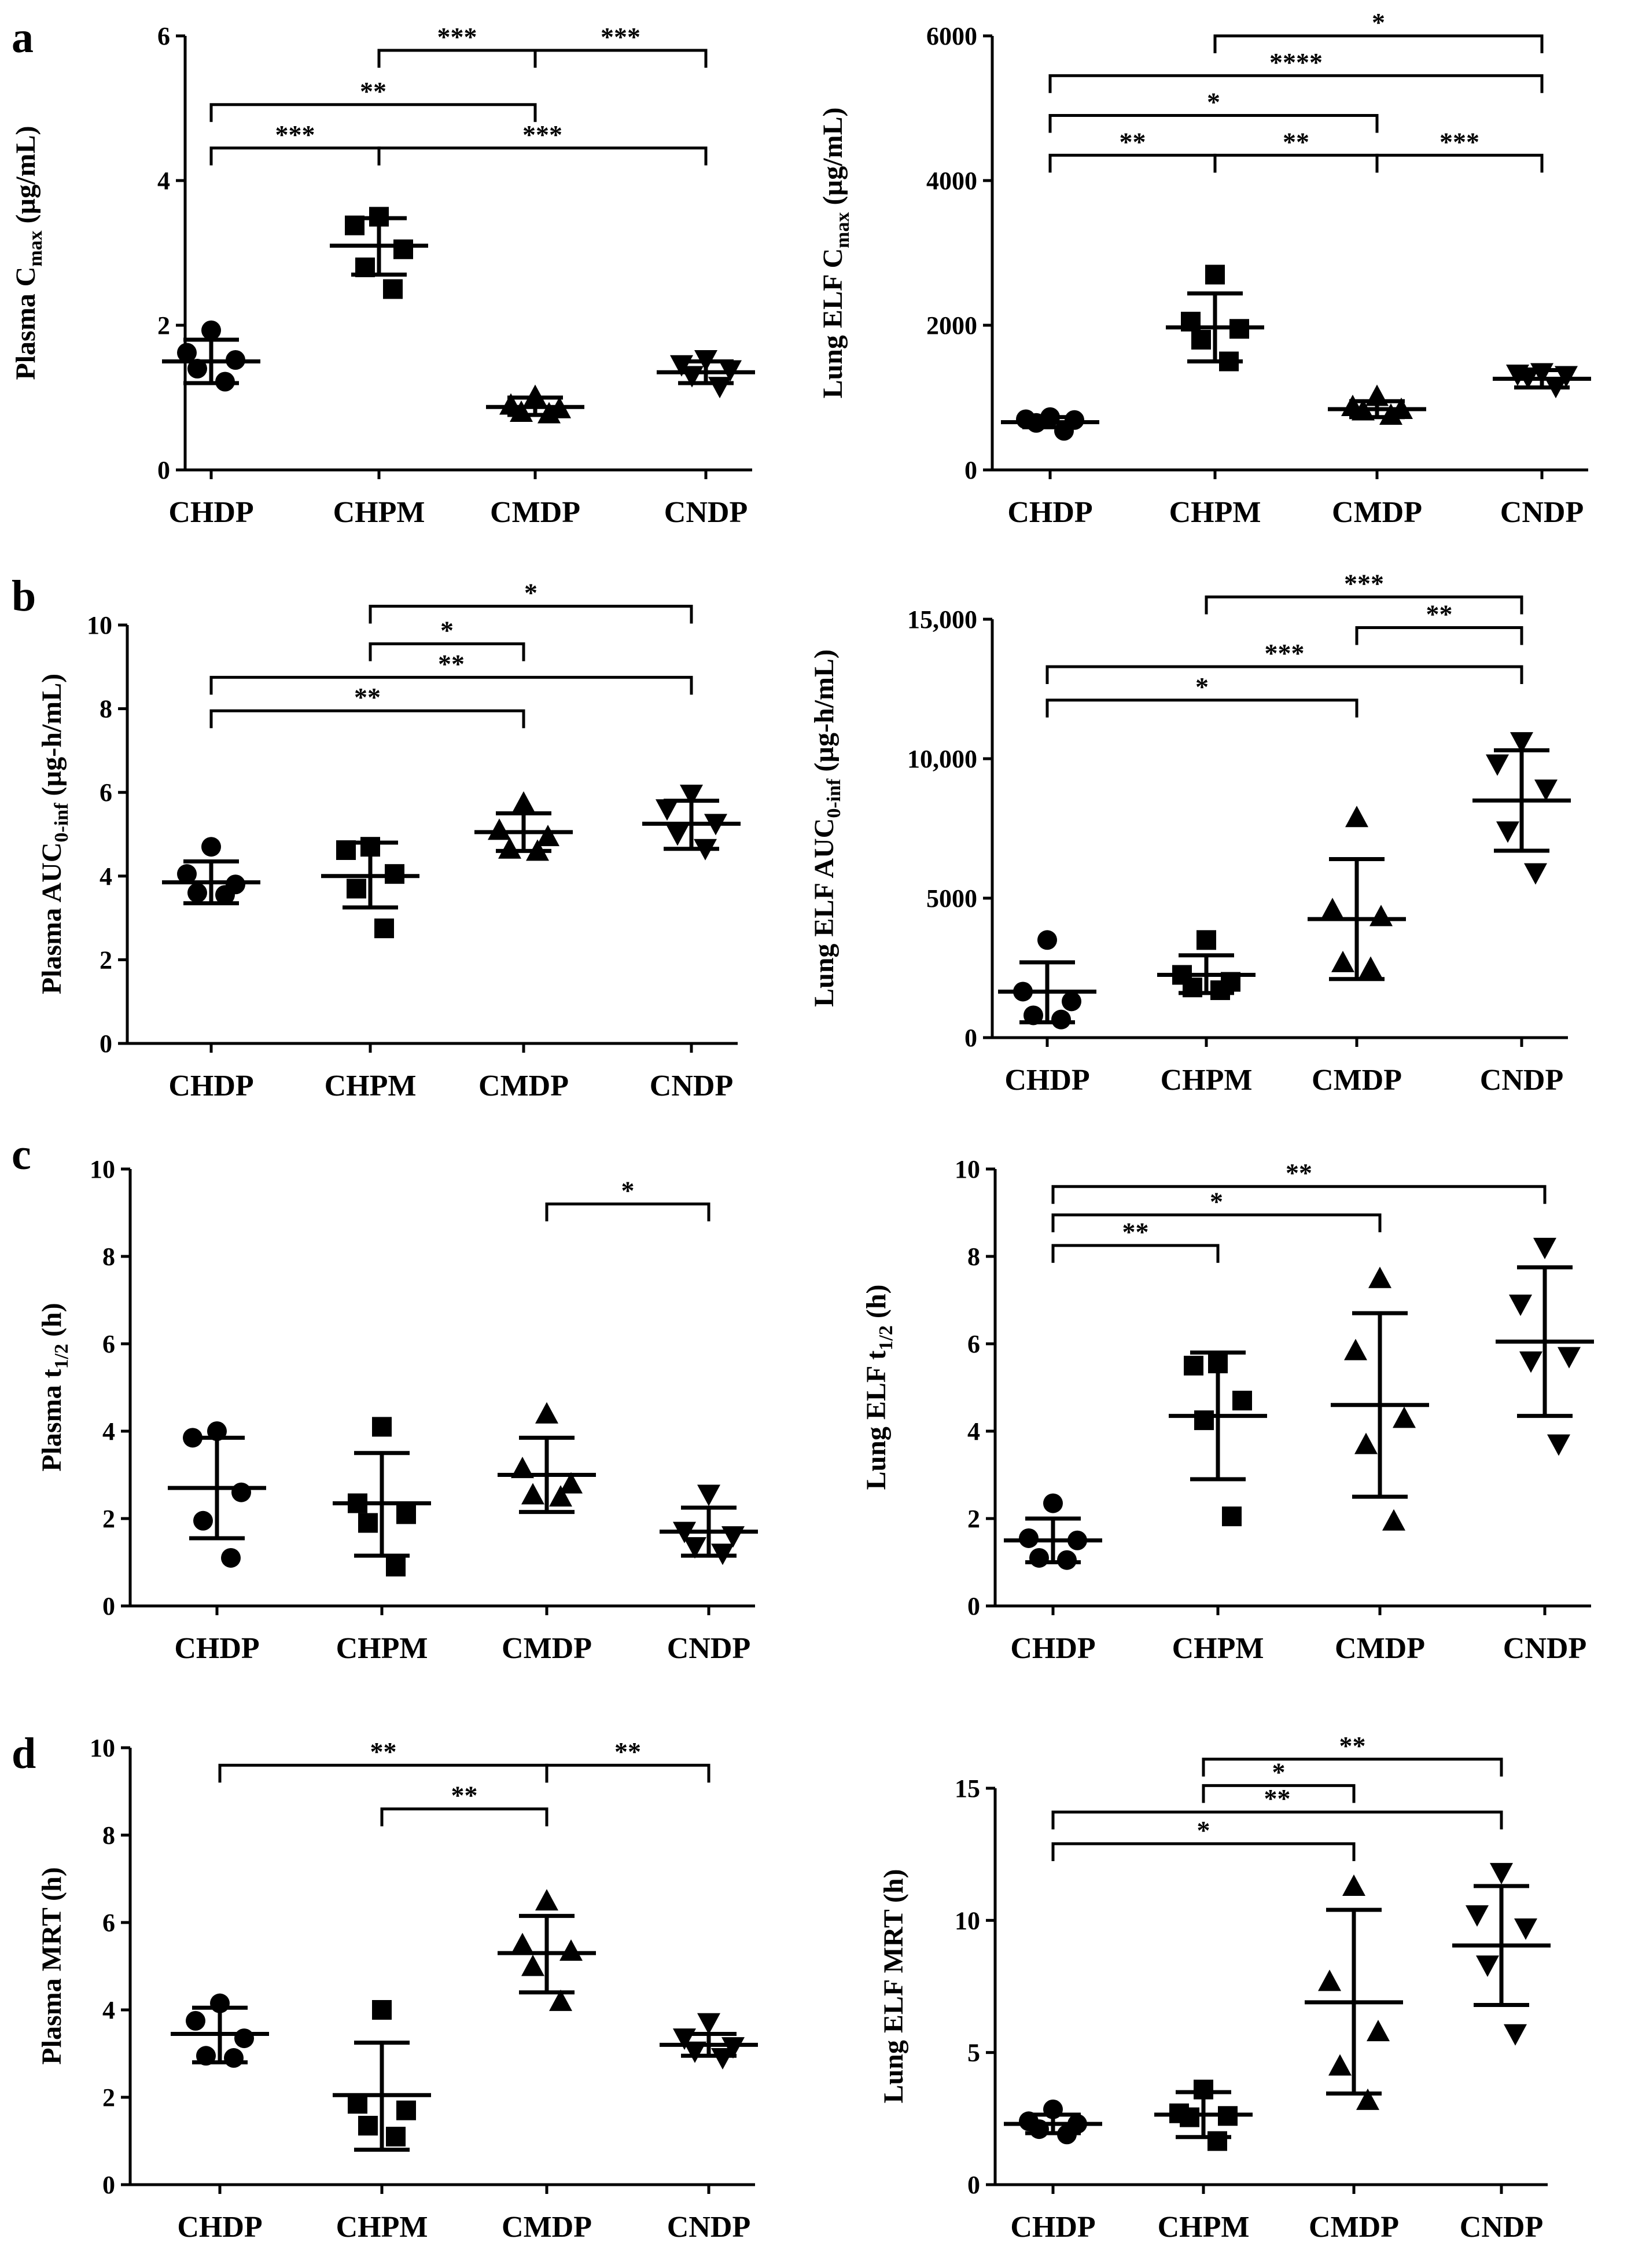 The image size is (1642, 2268). Describe the element at coordinates (24, 1754) in the screenshot. I see `panel-letter-d: d` at that location.